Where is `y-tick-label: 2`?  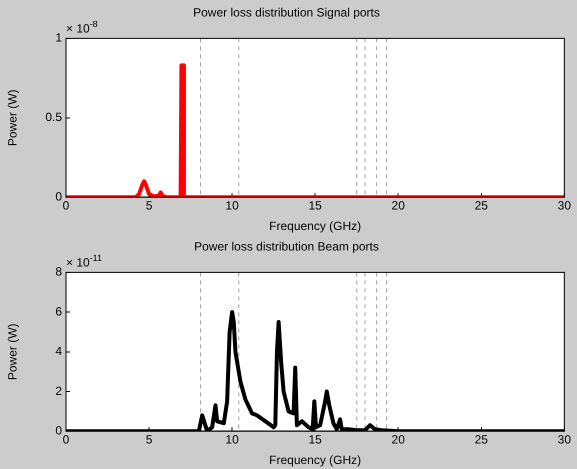 y-tick-label: 2 is located at coordinates (58, 391).